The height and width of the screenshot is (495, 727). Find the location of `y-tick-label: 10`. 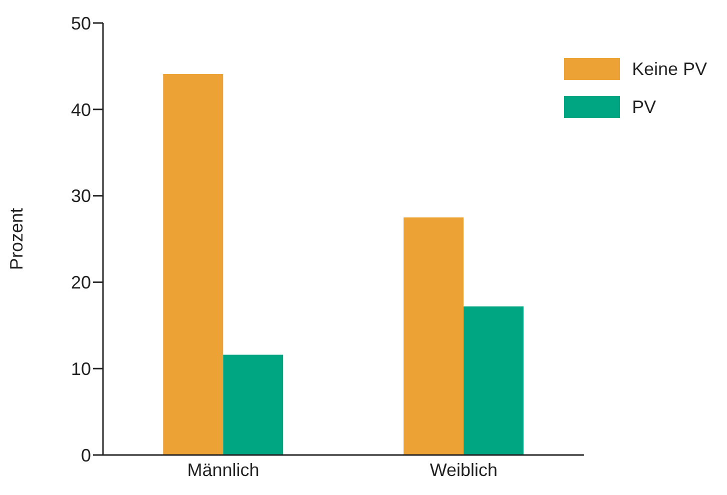

y-tick-label: 10 is located at coordinates (80, 368).